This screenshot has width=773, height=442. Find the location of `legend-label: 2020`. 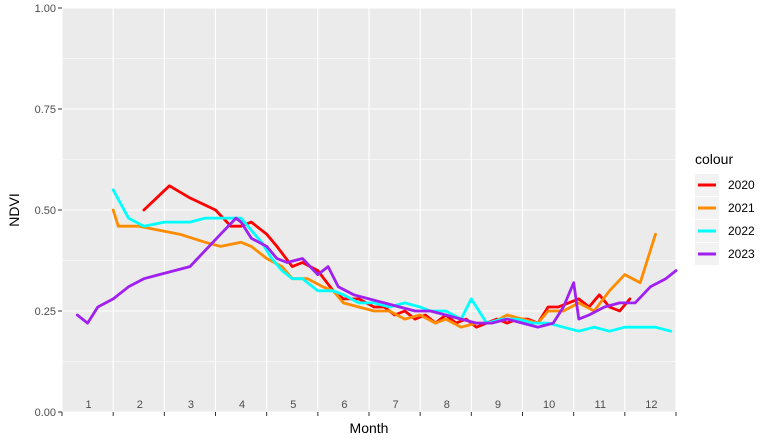

legend-label: 2020 is located at coordinates (741, 185).